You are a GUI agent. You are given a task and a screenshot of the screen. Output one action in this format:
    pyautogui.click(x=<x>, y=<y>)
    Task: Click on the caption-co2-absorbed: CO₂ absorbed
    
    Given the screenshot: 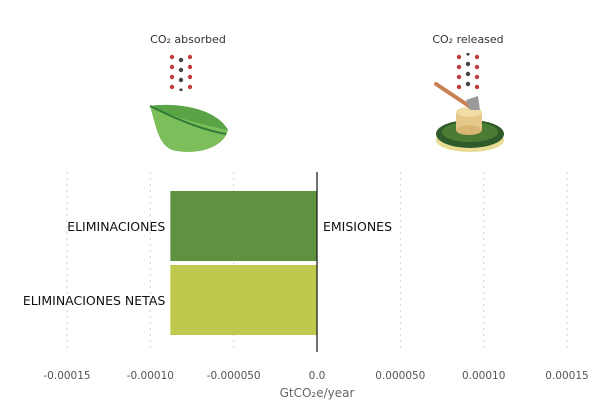 What is the action you would take?
    pyautogui.click(x=188, y=39)
    